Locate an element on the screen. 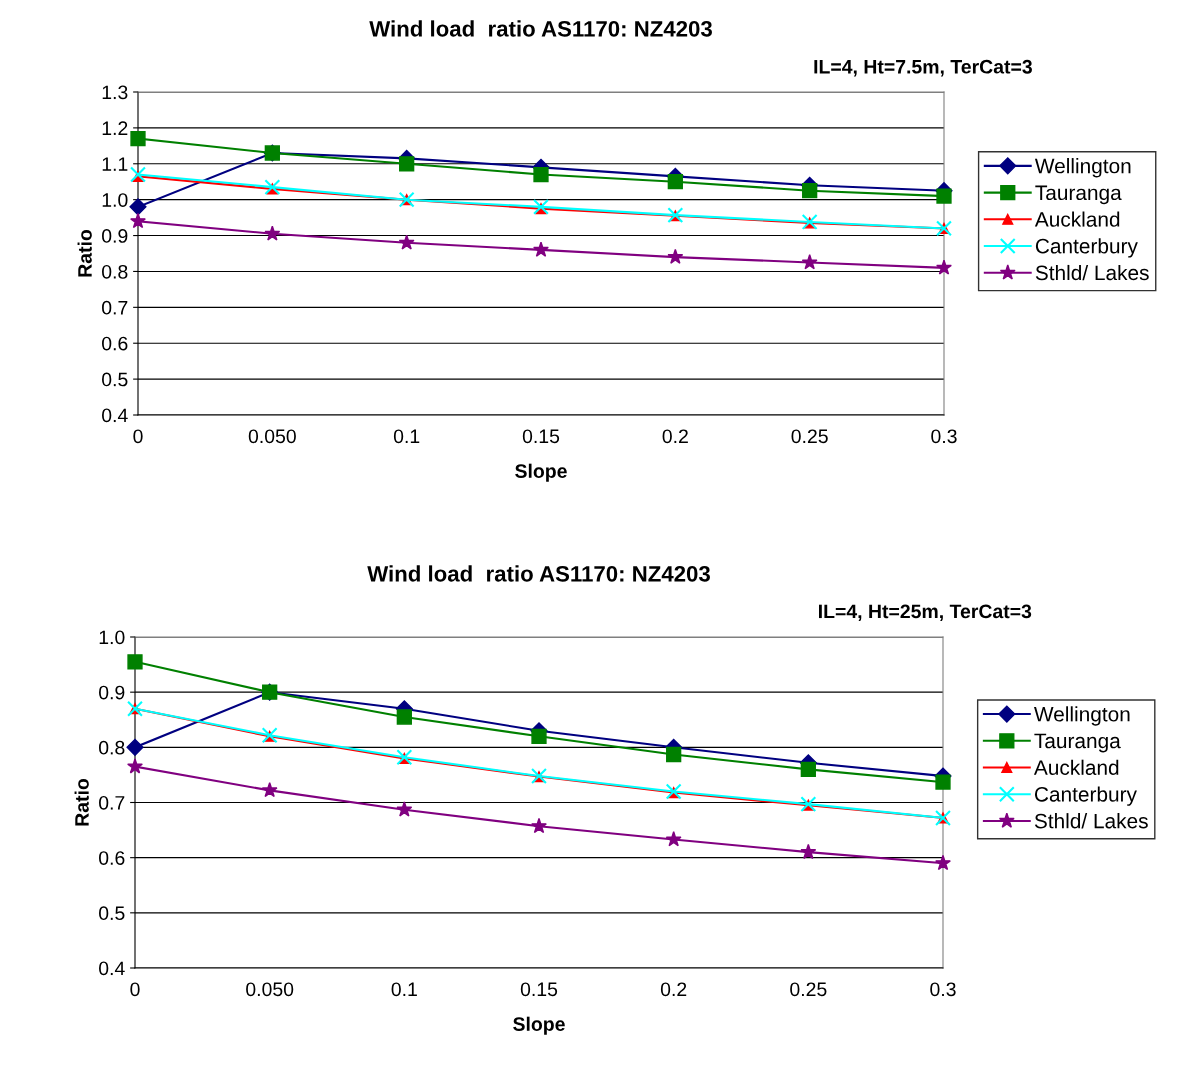  y-tick-label: 1.1 is located at coordinates (115, 164).